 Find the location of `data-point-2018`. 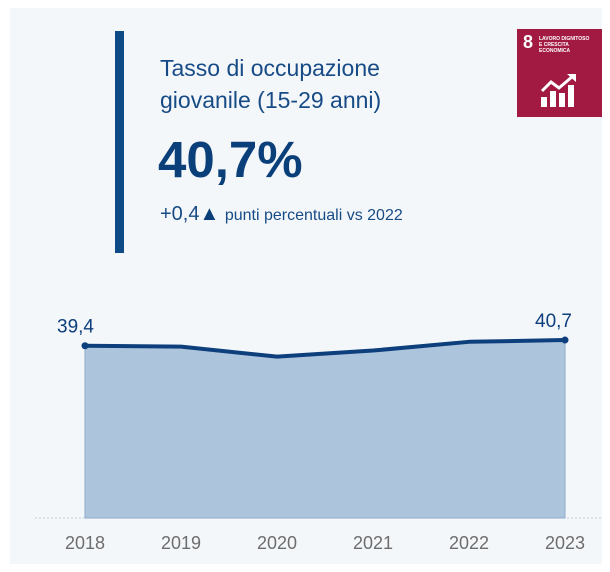

data-point-2018 is located at coordinates (85, 346).